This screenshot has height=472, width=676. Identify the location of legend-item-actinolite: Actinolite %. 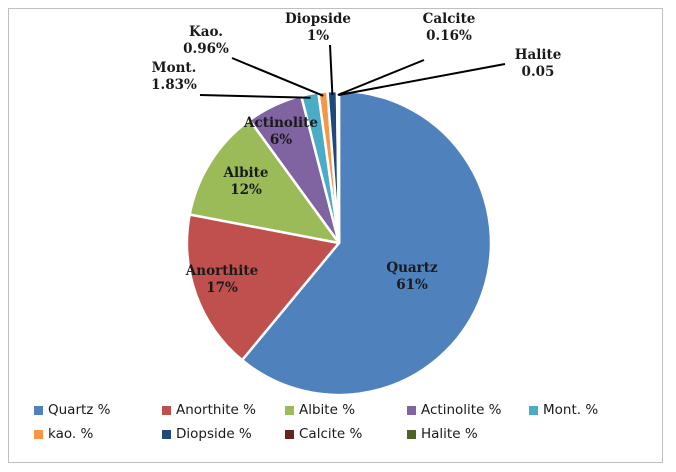
(468, 410).